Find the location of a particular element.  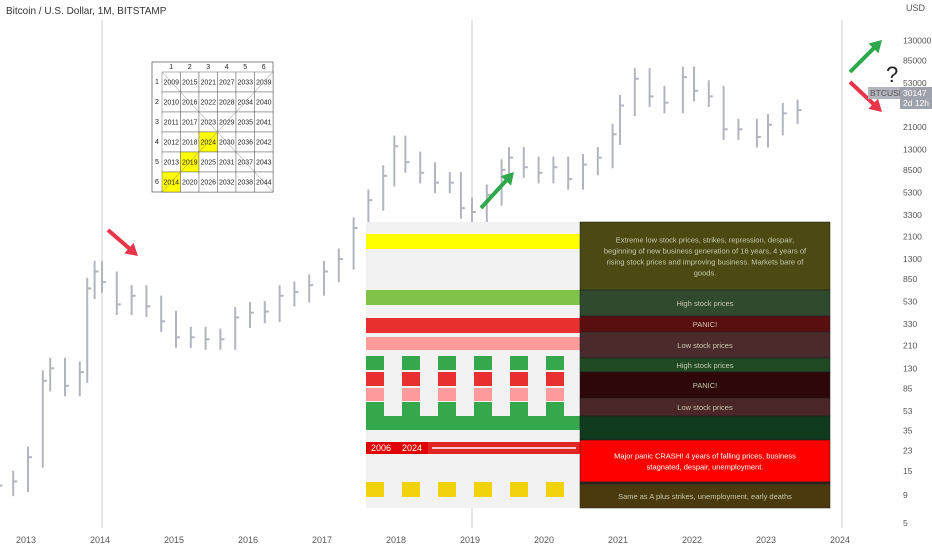

y-tick-label: 13000 is located at coordinates (915, 150).